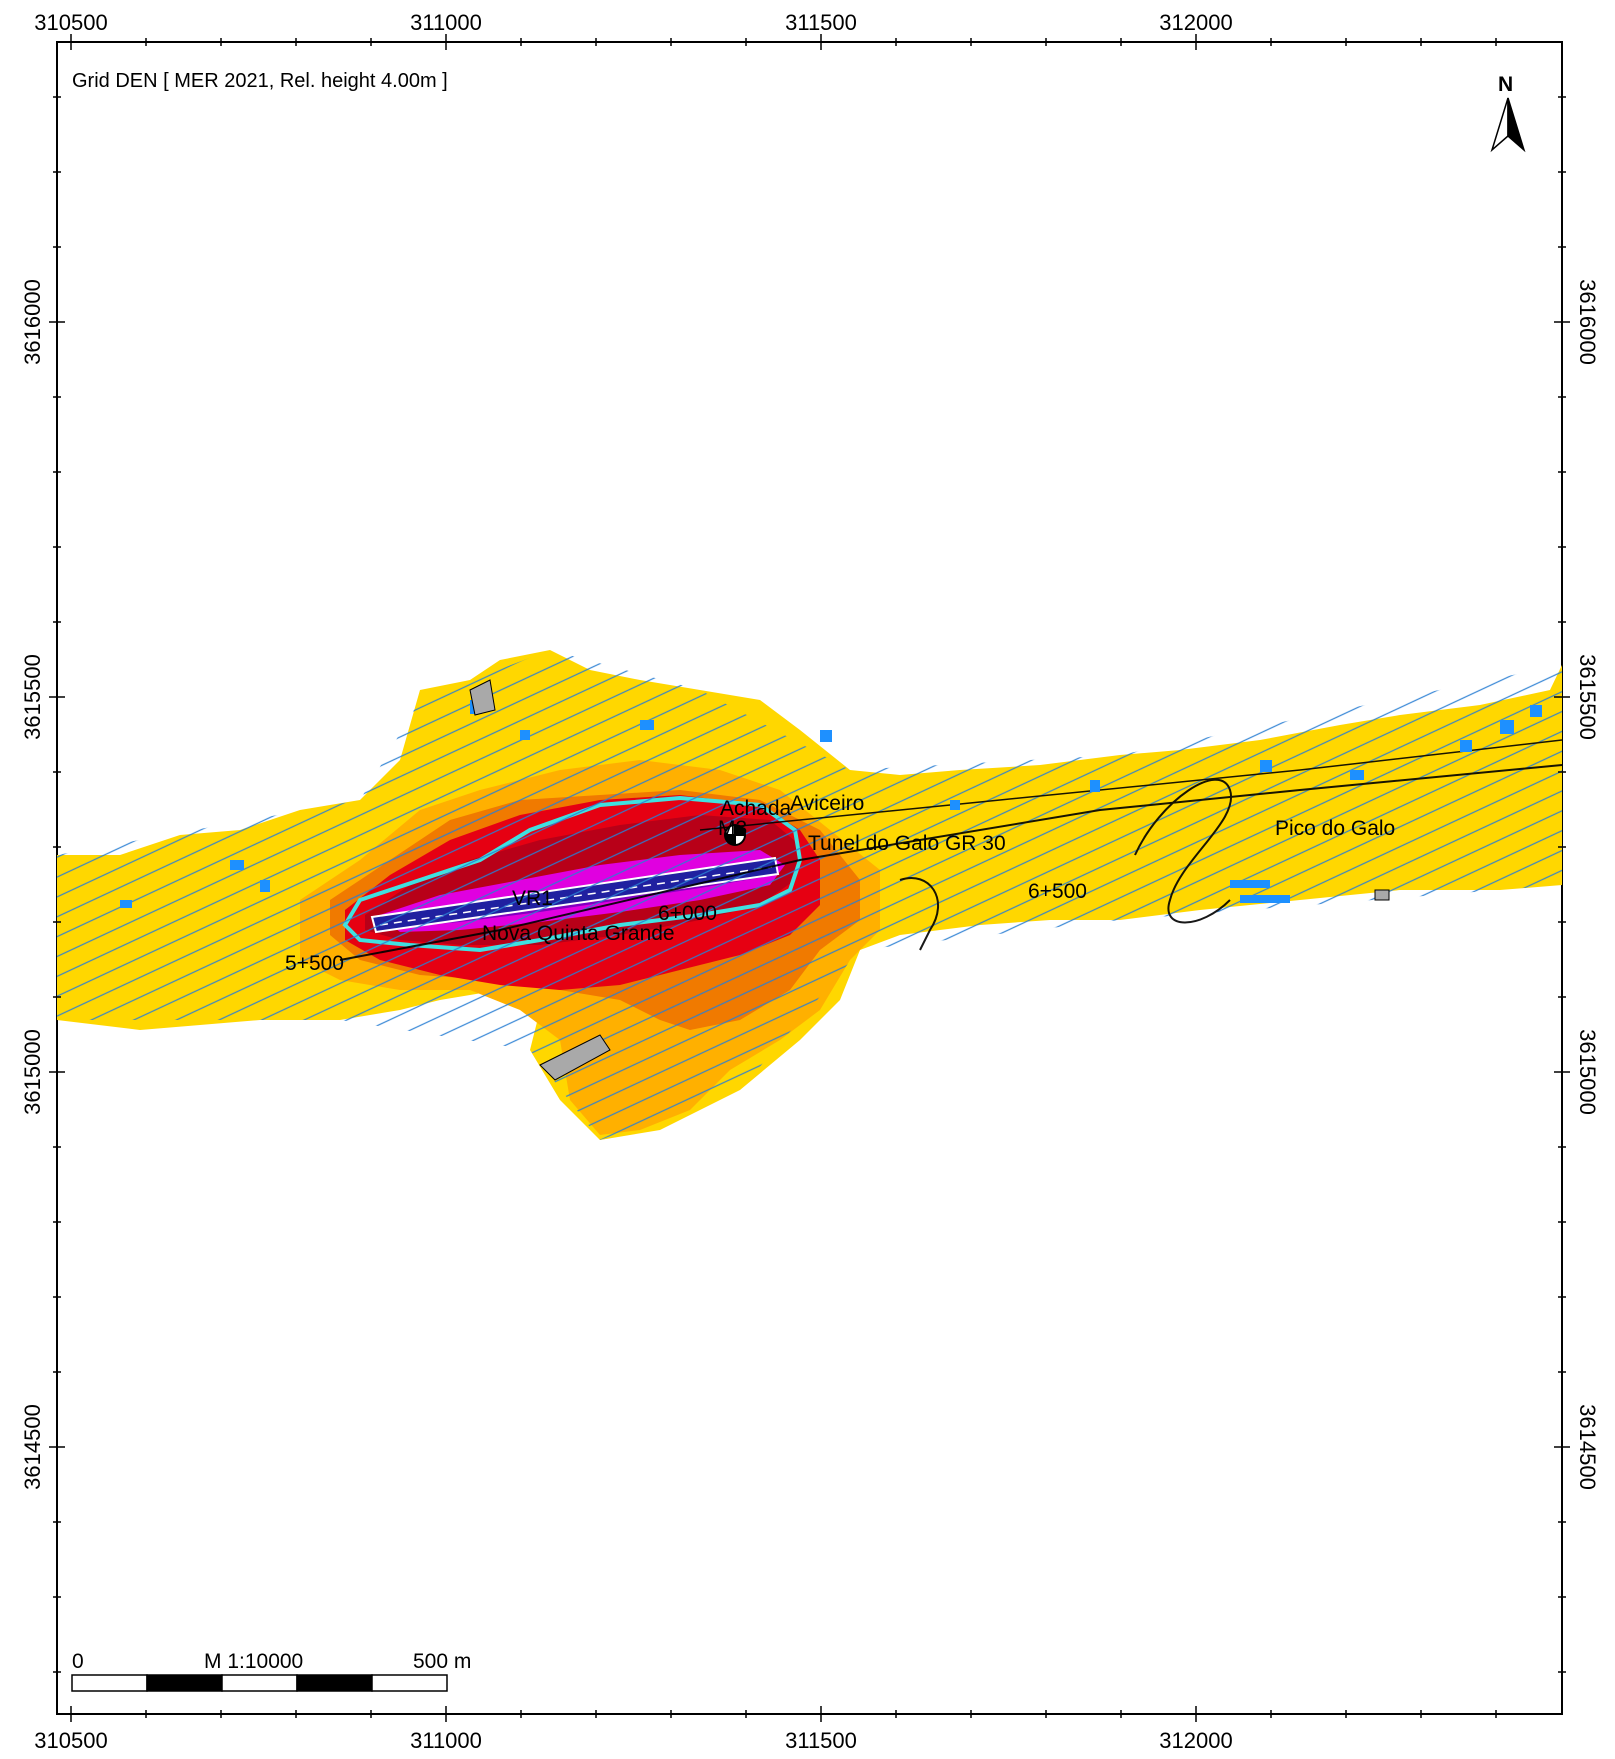  Describe the element at coordinates (735, 835) in the screenshot. I see `measurement-point-icon` at that location.